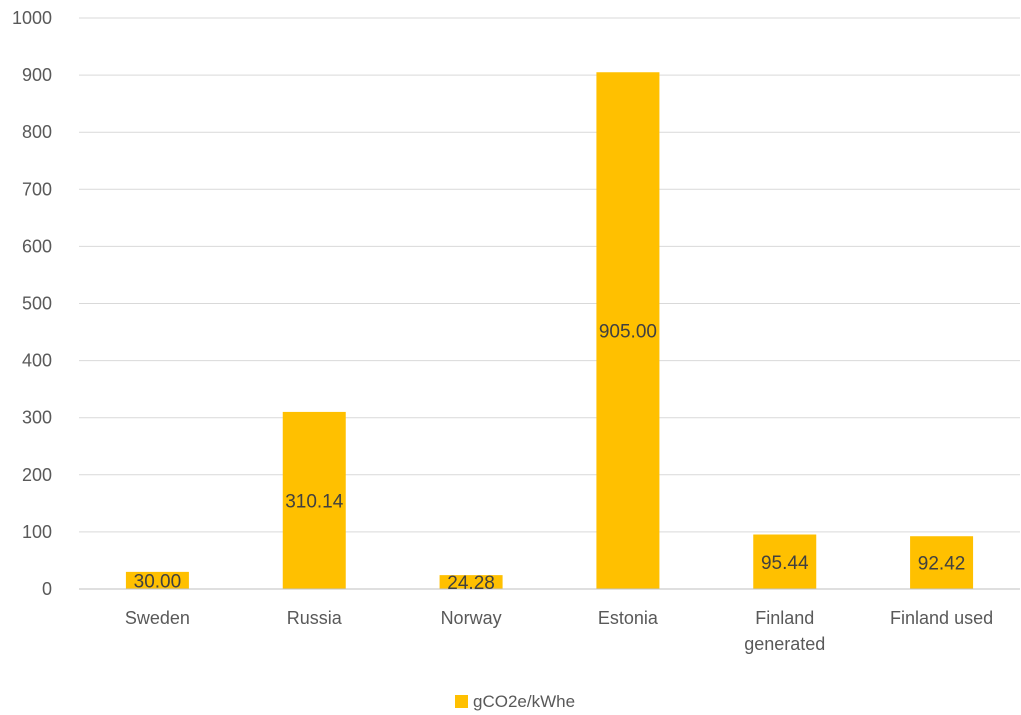  What do you see at coordinates (524, 701) in the screenshot?
I see `legend-label: gCO2e/kWhe` at bounding box center [524, 701].